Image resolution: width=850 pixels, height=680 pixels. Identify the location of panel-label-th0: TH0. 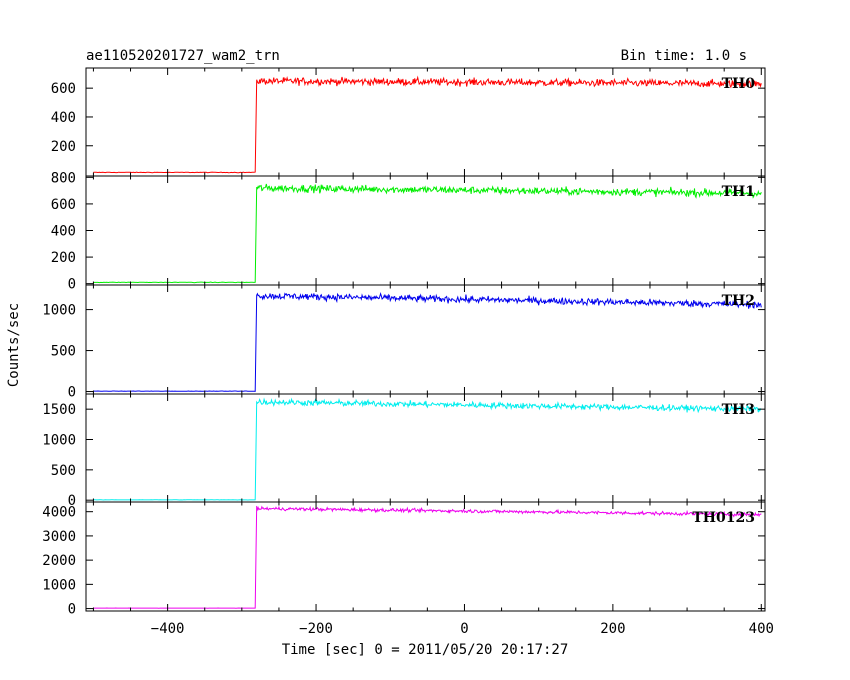
(739, 84).